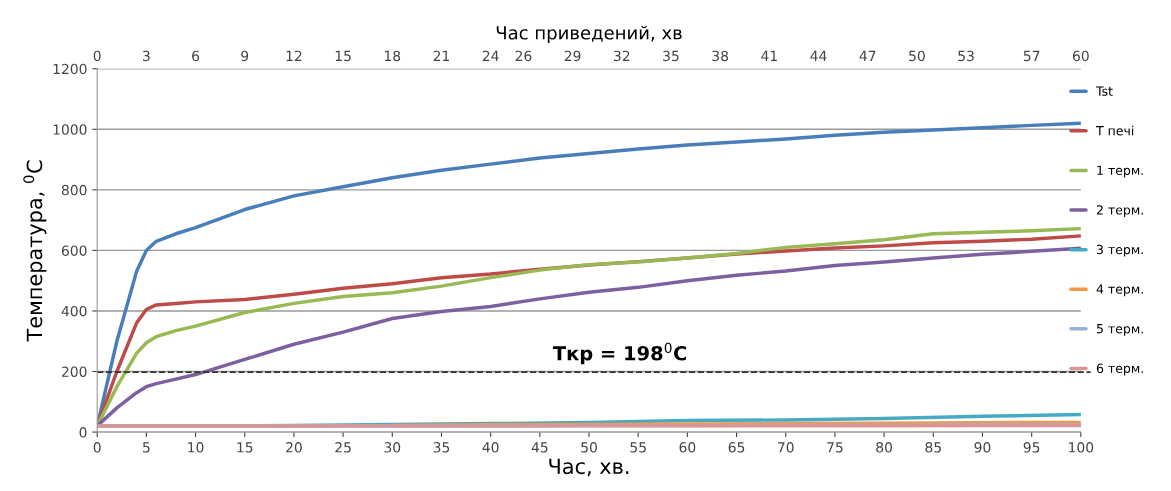  I want to click on x2-tick-label: 50, so click(917, 56).